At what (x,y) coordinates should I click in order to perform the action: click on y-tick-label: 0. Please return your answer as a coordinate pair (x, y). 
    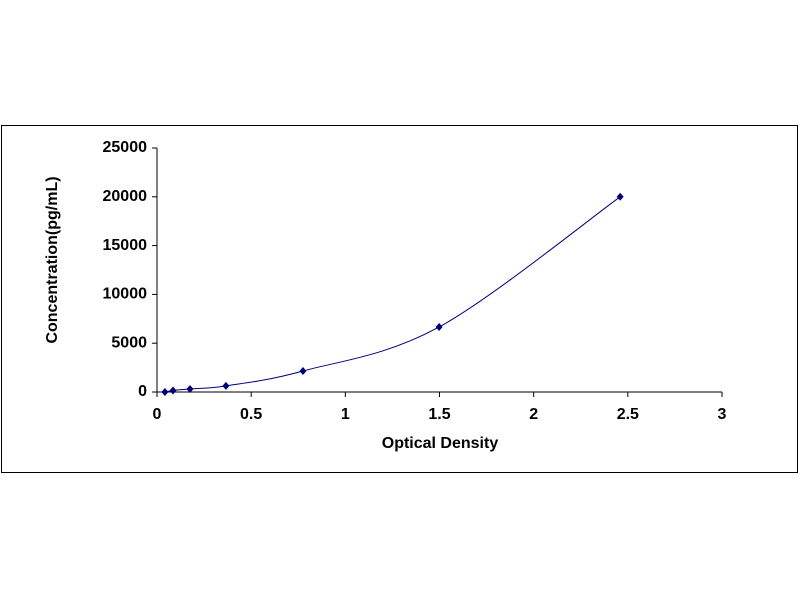
    Looking at the image, I should click on (142, 391).